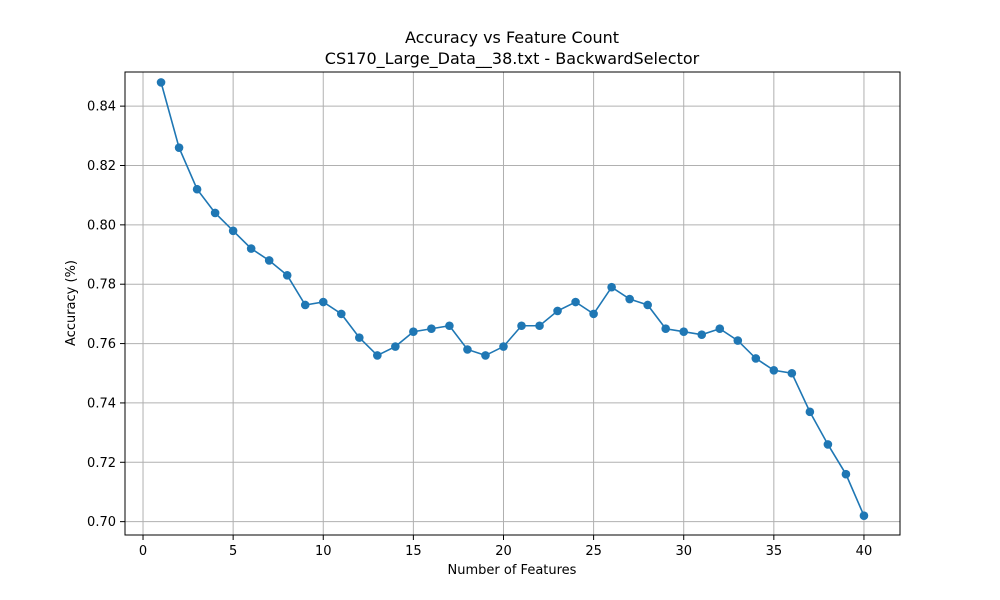 This screenshot has width=1000, height=600. Describe the element at coordinates (512, 37) in the screenshot. I see `chart-title: Accuracy vs Feature Count` at that location.